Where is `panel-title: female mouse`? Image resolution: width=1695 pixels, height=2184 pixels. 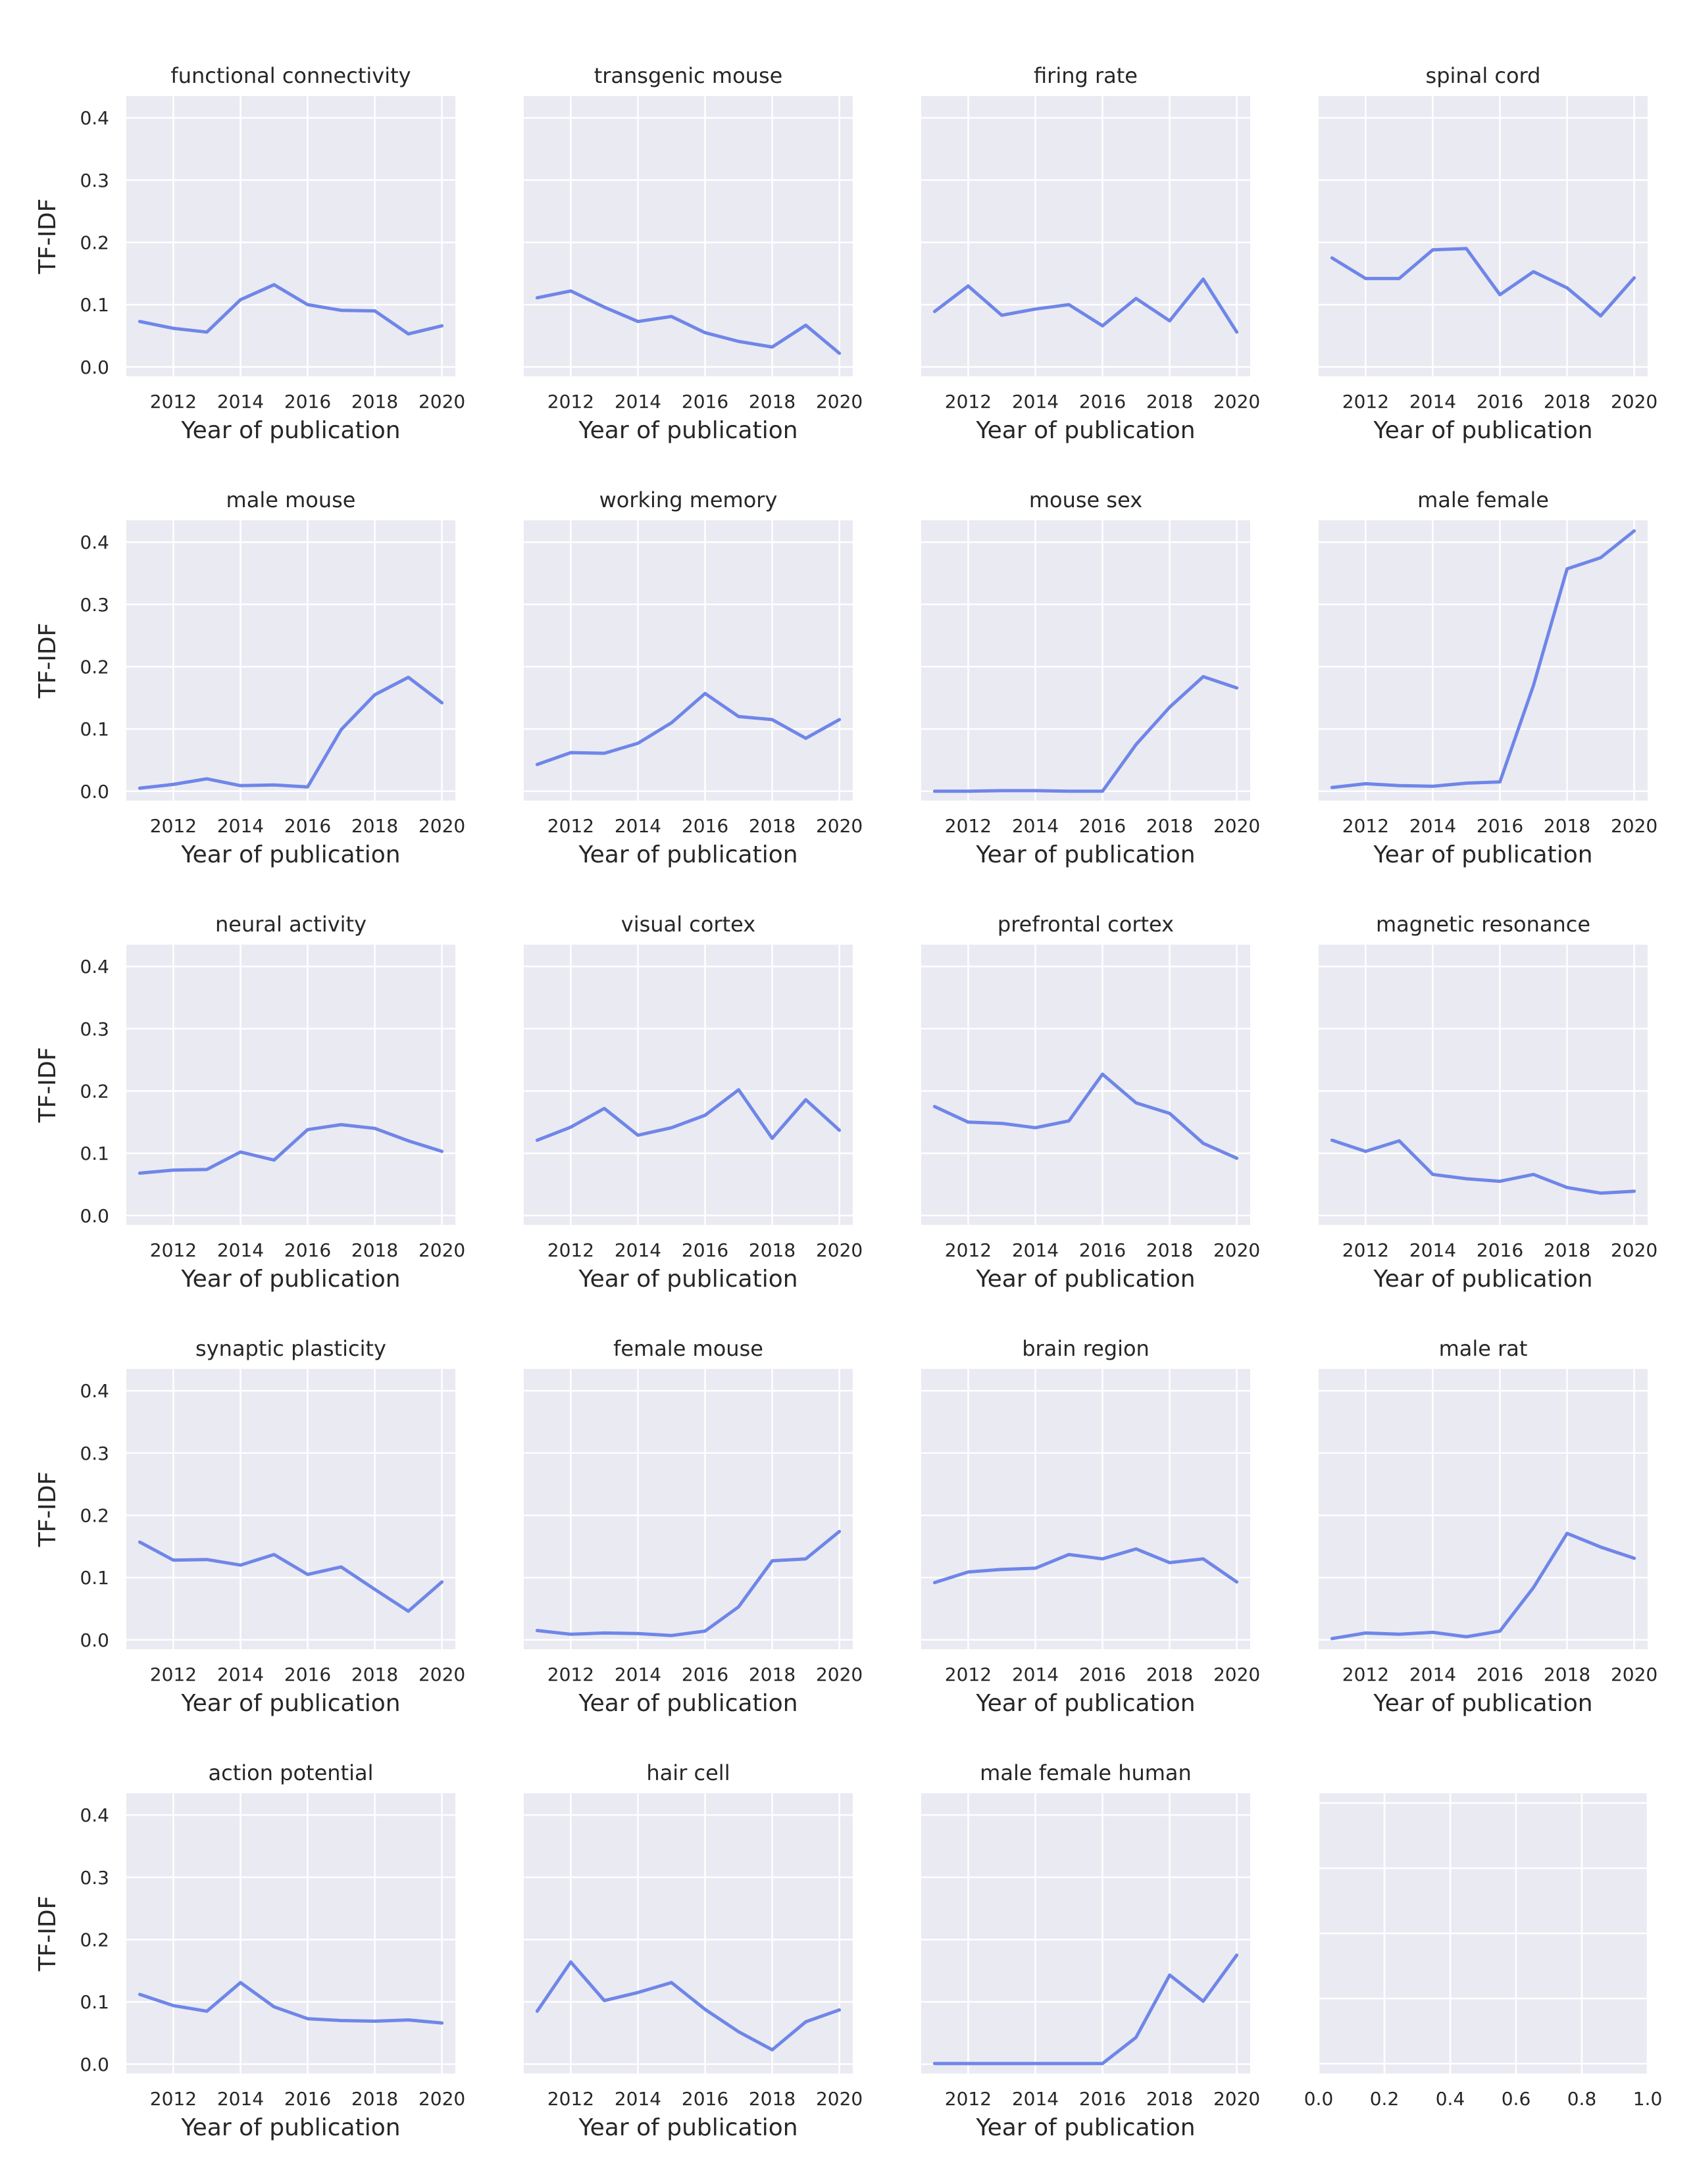 panel-title: female mouse is located at coordinates (688, 1348).